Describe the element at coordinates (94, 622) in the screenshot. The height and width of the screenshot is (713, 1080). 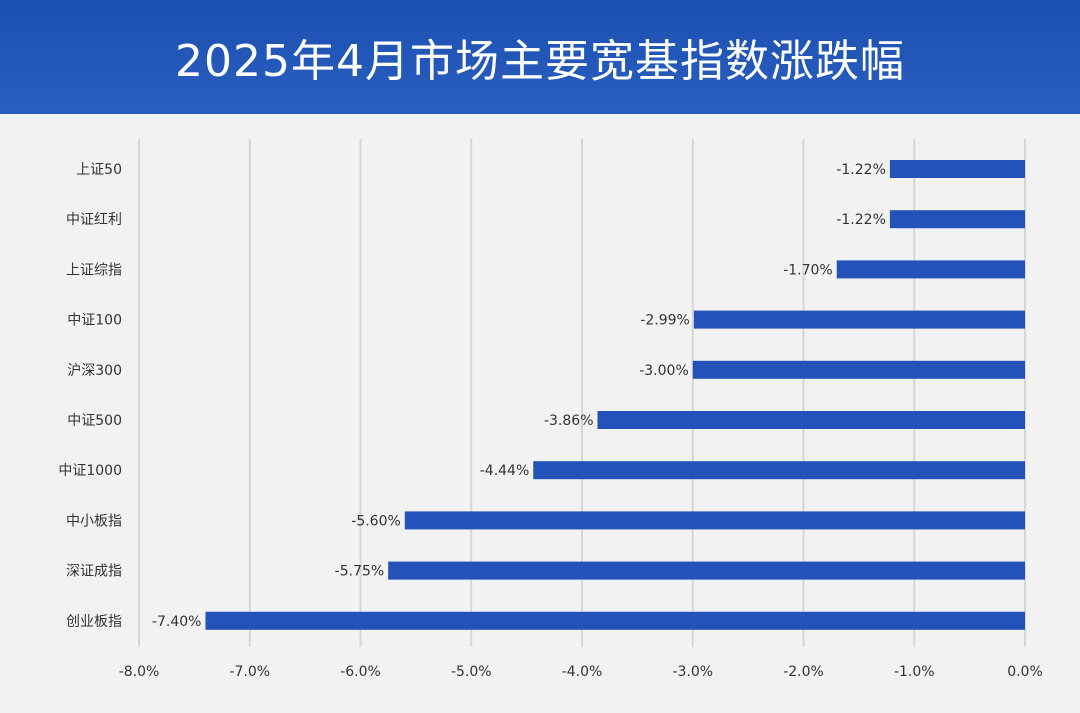
I see `category-label: 创业板指` at that location.